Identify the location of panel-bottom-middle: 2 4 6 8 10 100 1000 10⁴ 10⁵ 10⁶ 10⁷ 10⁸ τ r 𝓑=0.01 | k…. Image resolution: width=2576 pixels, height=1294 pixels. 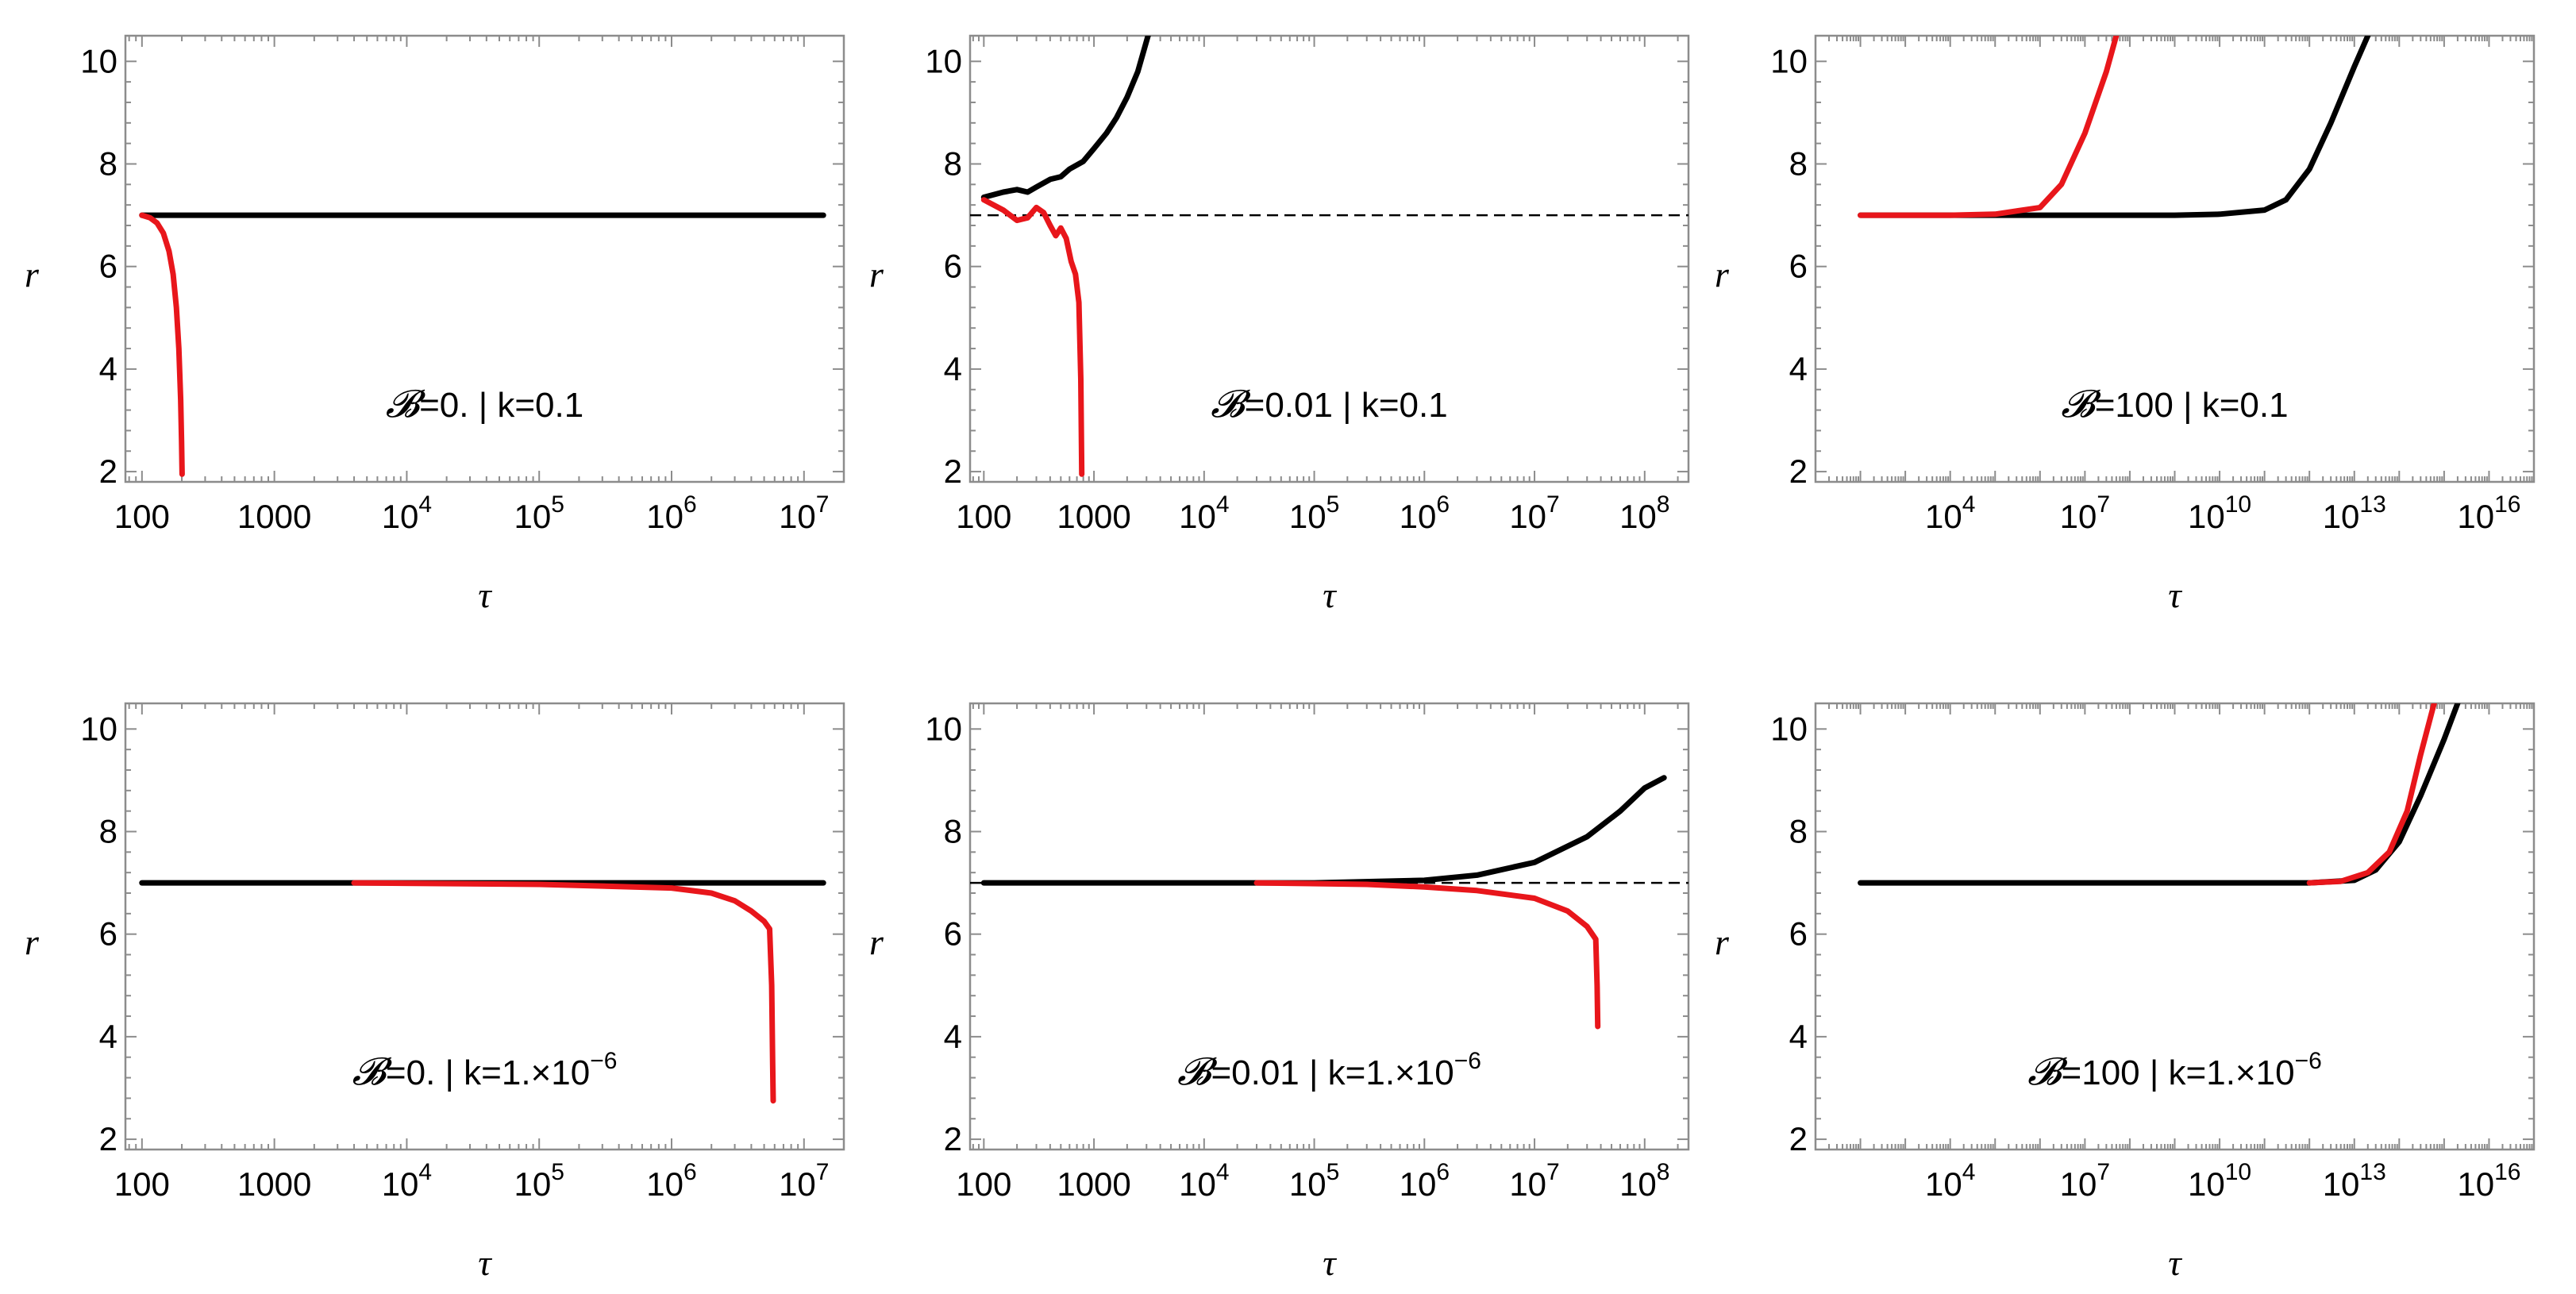
(1279, 992).